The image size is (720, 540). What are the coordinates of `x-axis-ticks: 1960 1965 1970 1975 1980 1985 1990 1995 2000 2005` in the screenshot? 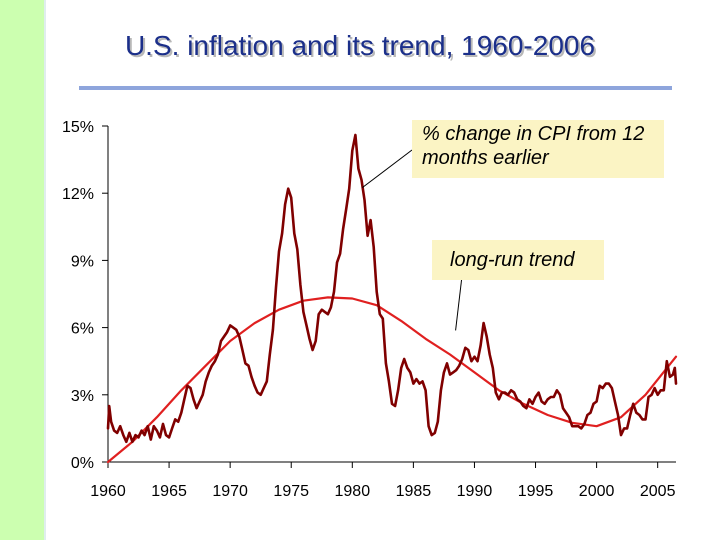 It's located at (383, 481).